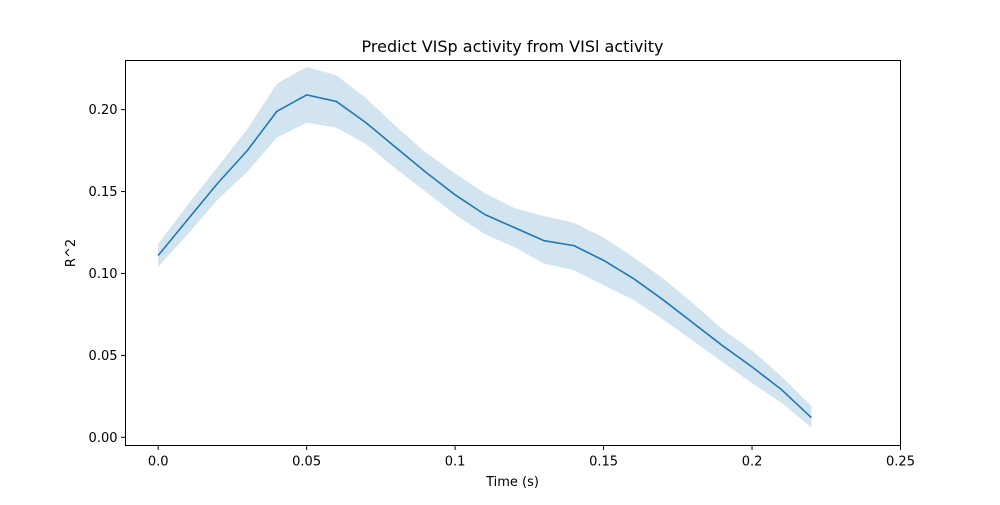 The image size is (1000, 505). I want to click on x-tick-label: 0.0, so click(158, 462).